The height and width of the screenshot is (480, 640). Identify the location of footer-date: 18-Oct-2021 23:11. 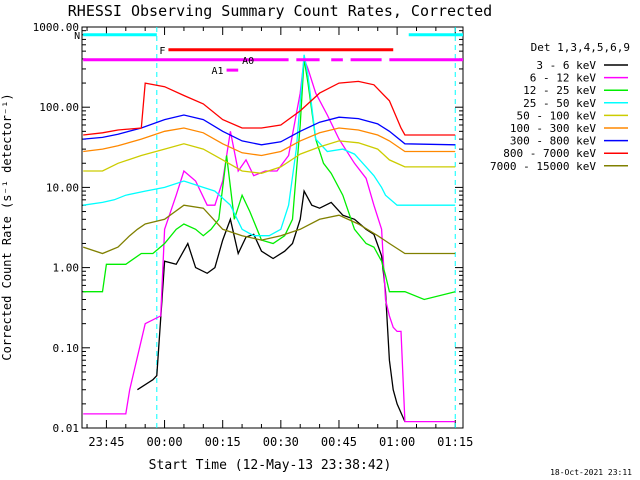
(591, 472).